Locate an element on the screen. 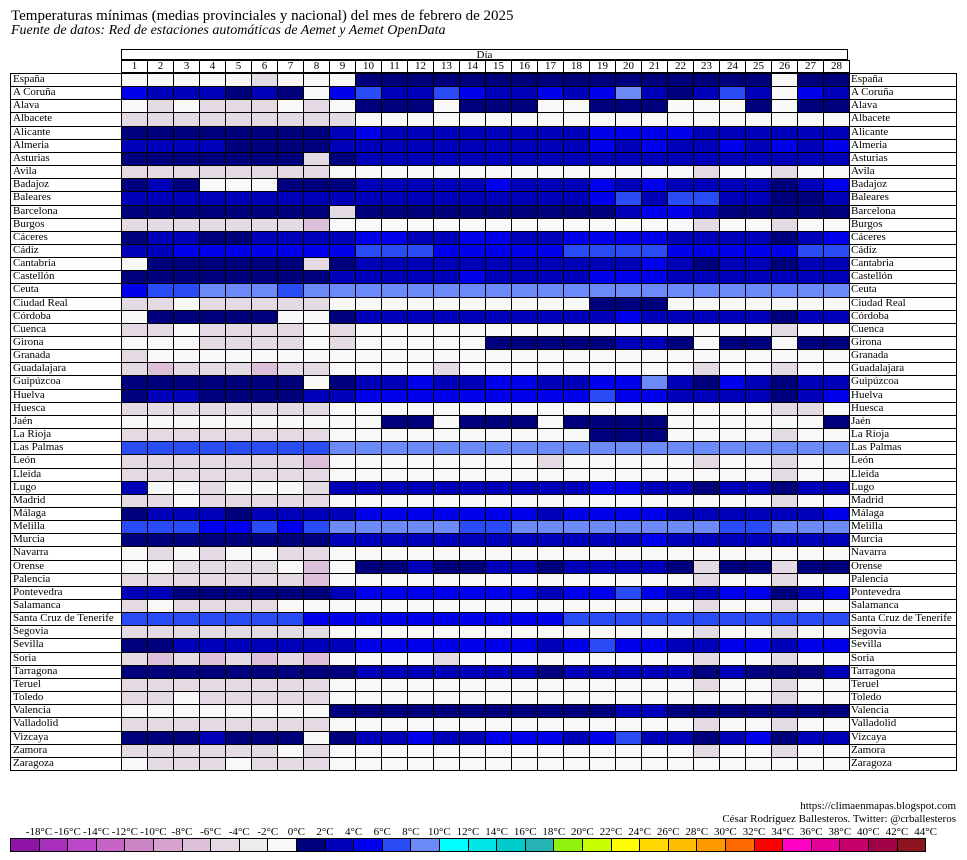 This screenshot has height=860, width=967. row-label-right: Valencia is located at coordinates (902, 711).